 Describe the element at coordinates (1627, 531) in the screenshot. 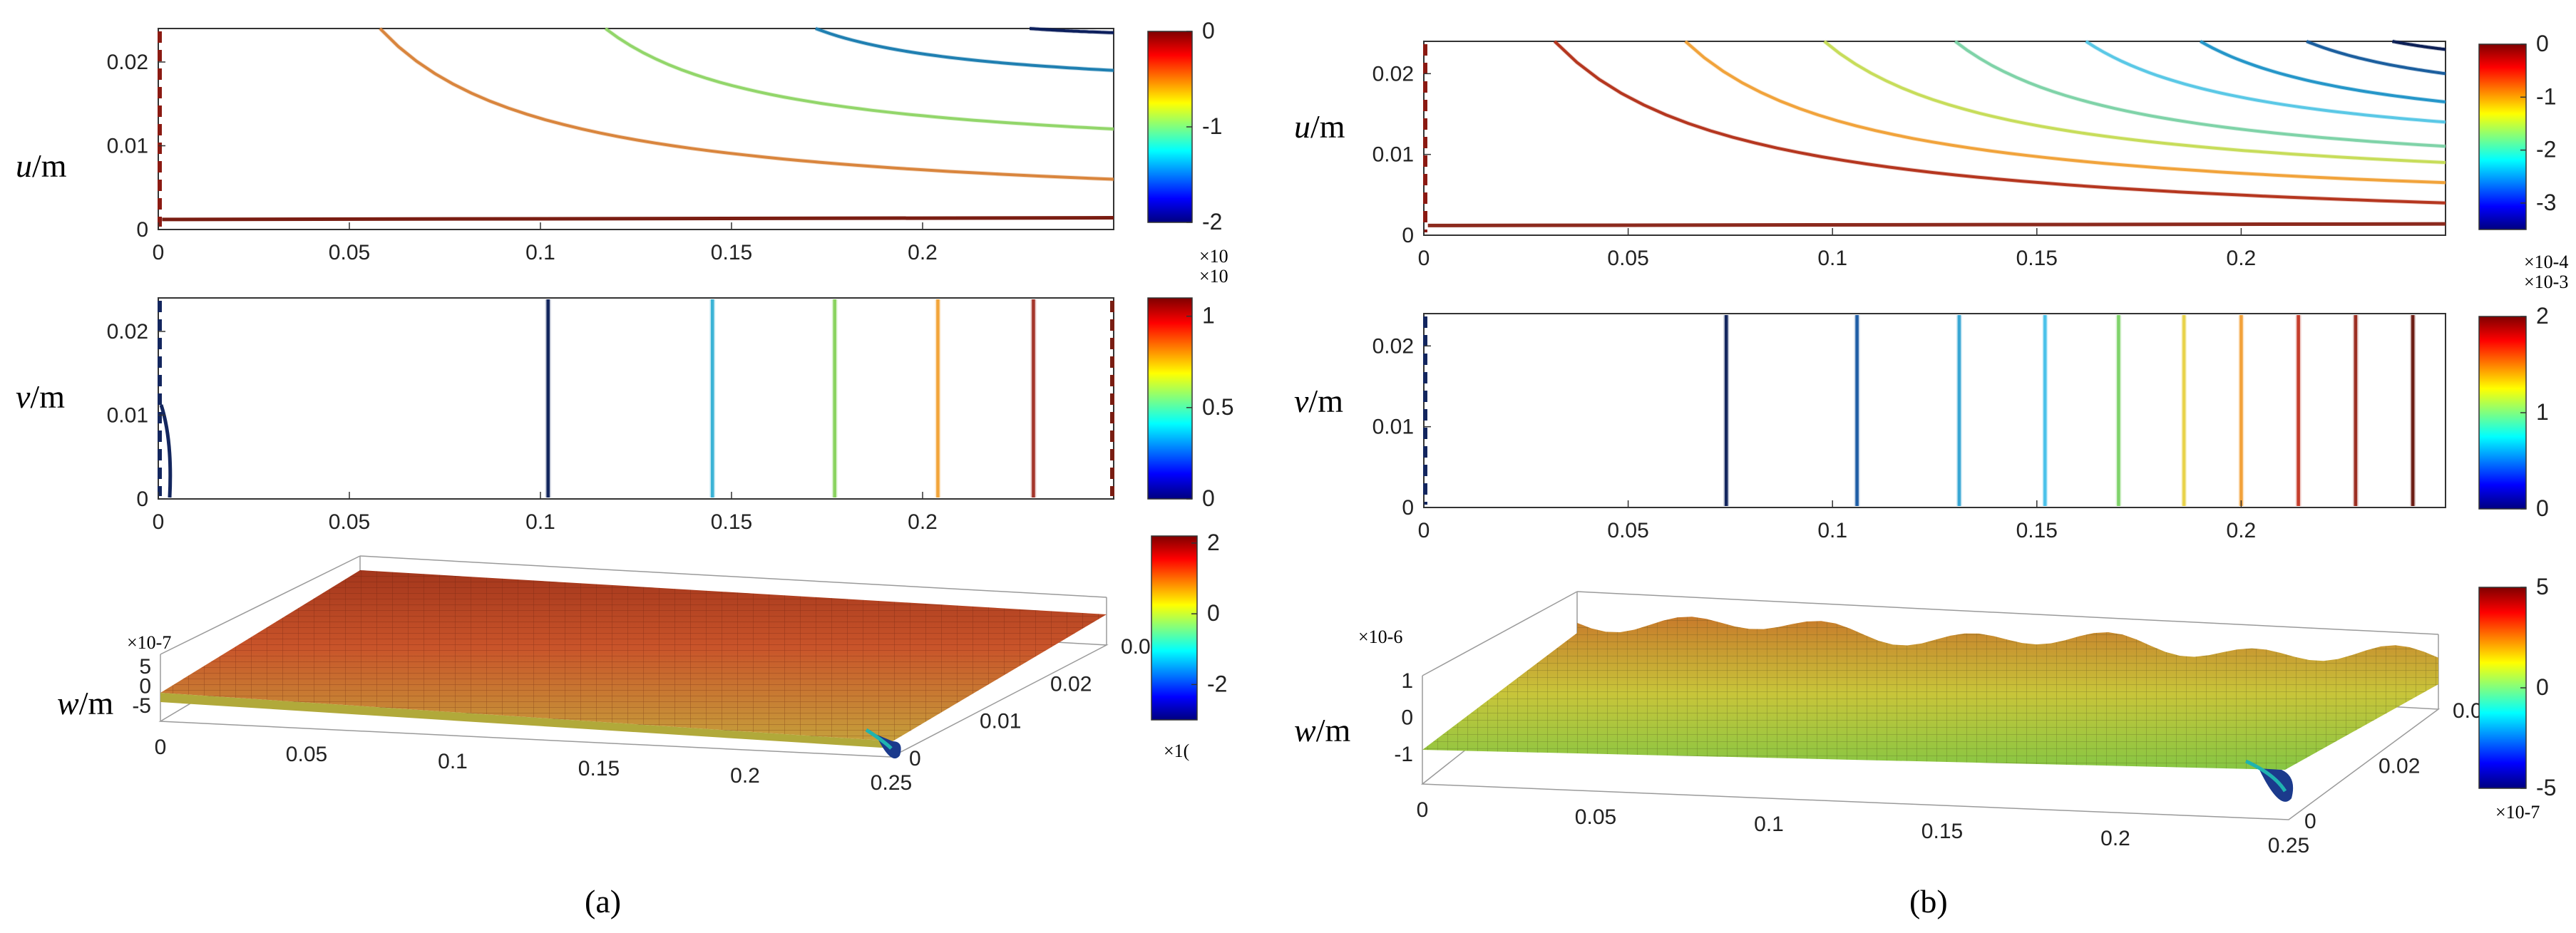

I see `panel-b-v-xtick-label: 0.05` at that location.